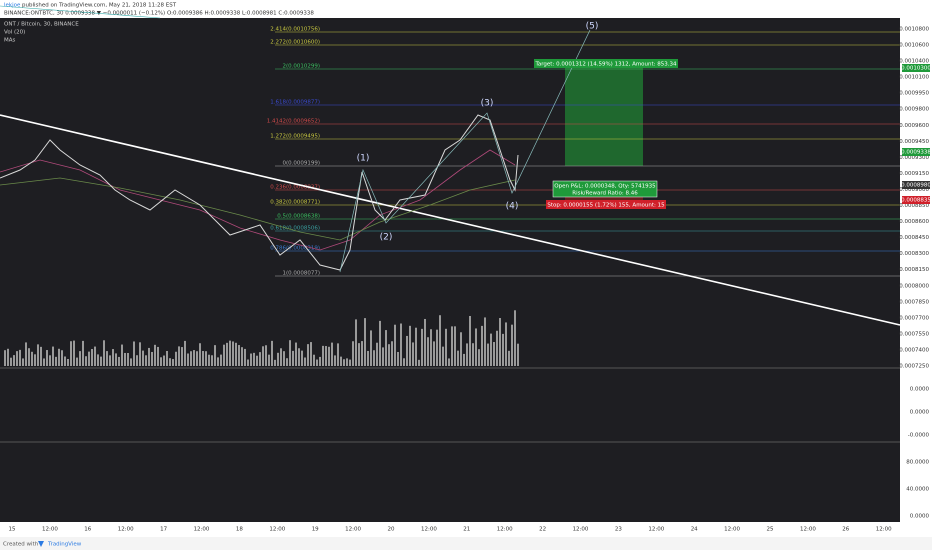  Describe the element at coordinates (916, 200) in the screenshot. I see `price-badge` at that location.